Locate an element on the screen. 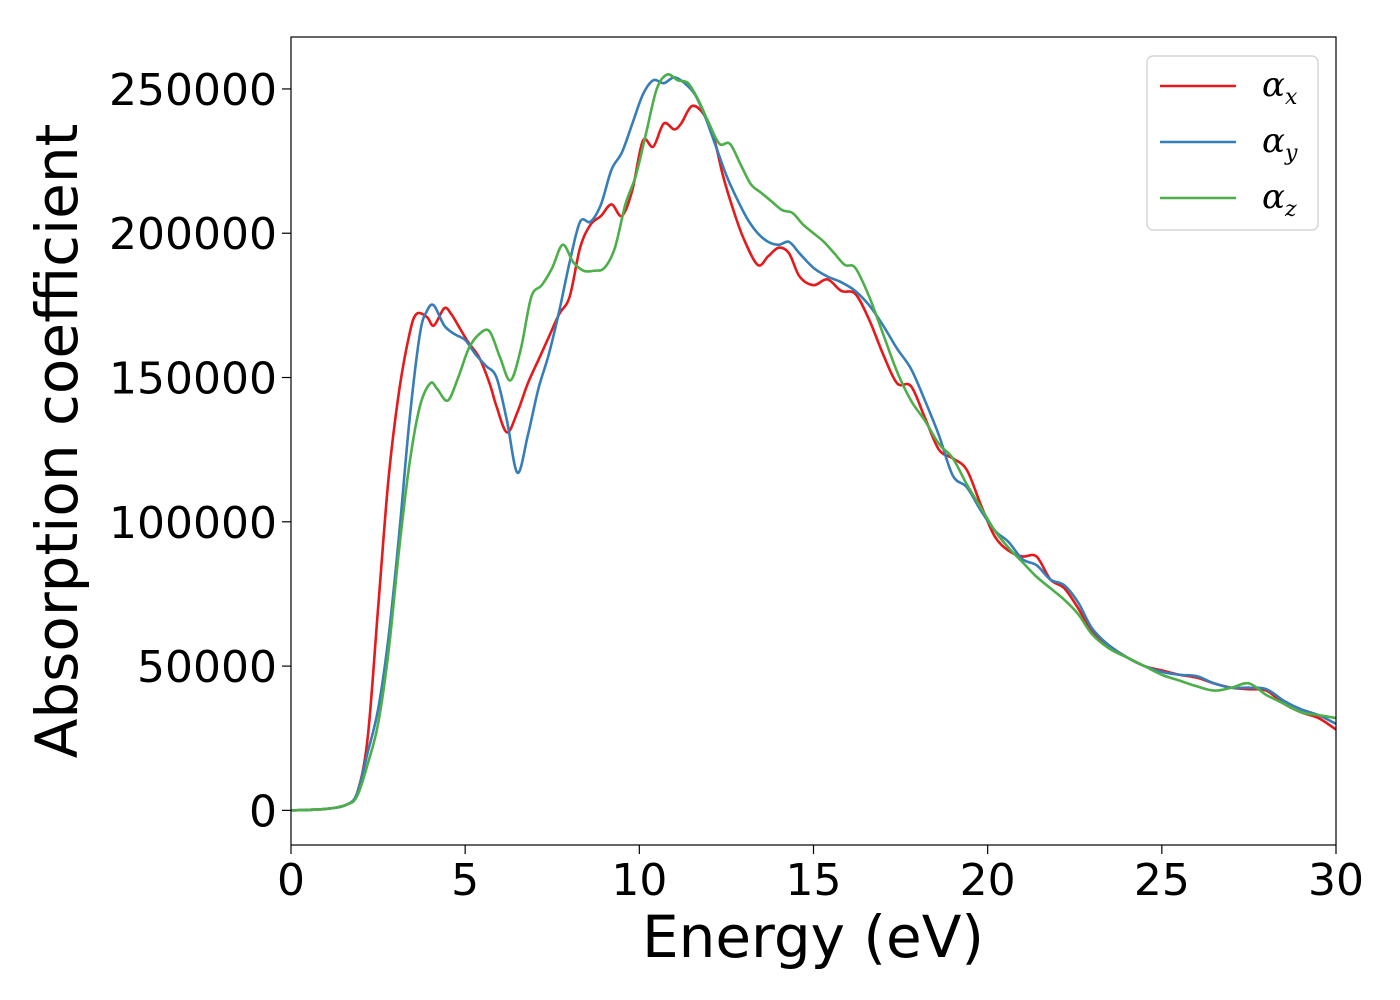 This screenshot has height=1000, width=1400. y-tick-label: 150000 is located at coordinates (193, 379).